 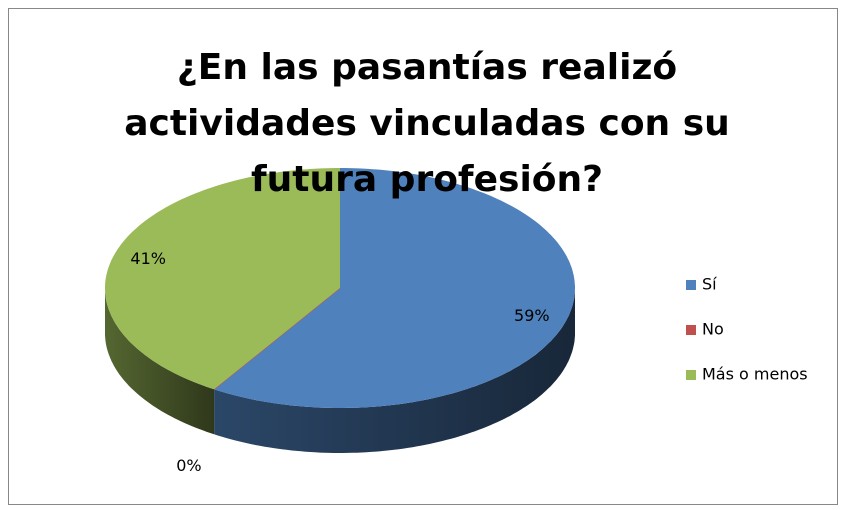 I want to click on pie-slice, so click(x=222, y=279).